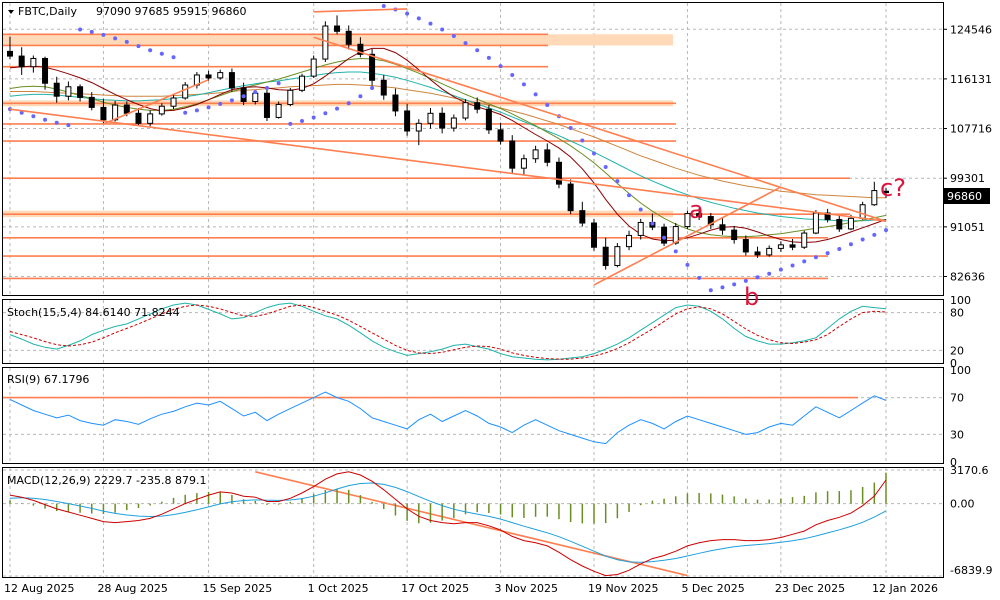 This screenshot has width=1000, height=600. What do you see at coordinates (967, 196) in the screenshot?
I see `last-price-box` at bounding box center [967, 196].